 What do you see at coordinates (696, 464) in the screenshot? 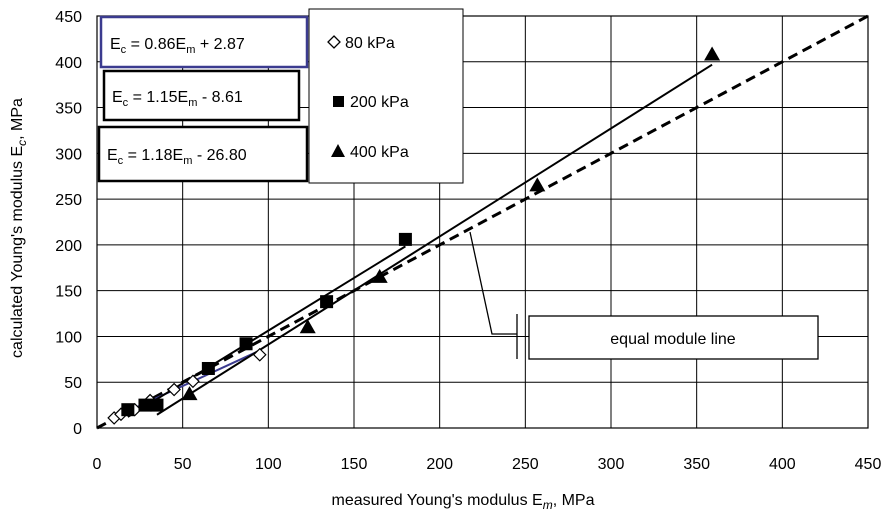
I see `x-tick-label: 350` at bounding box center [696, 464].